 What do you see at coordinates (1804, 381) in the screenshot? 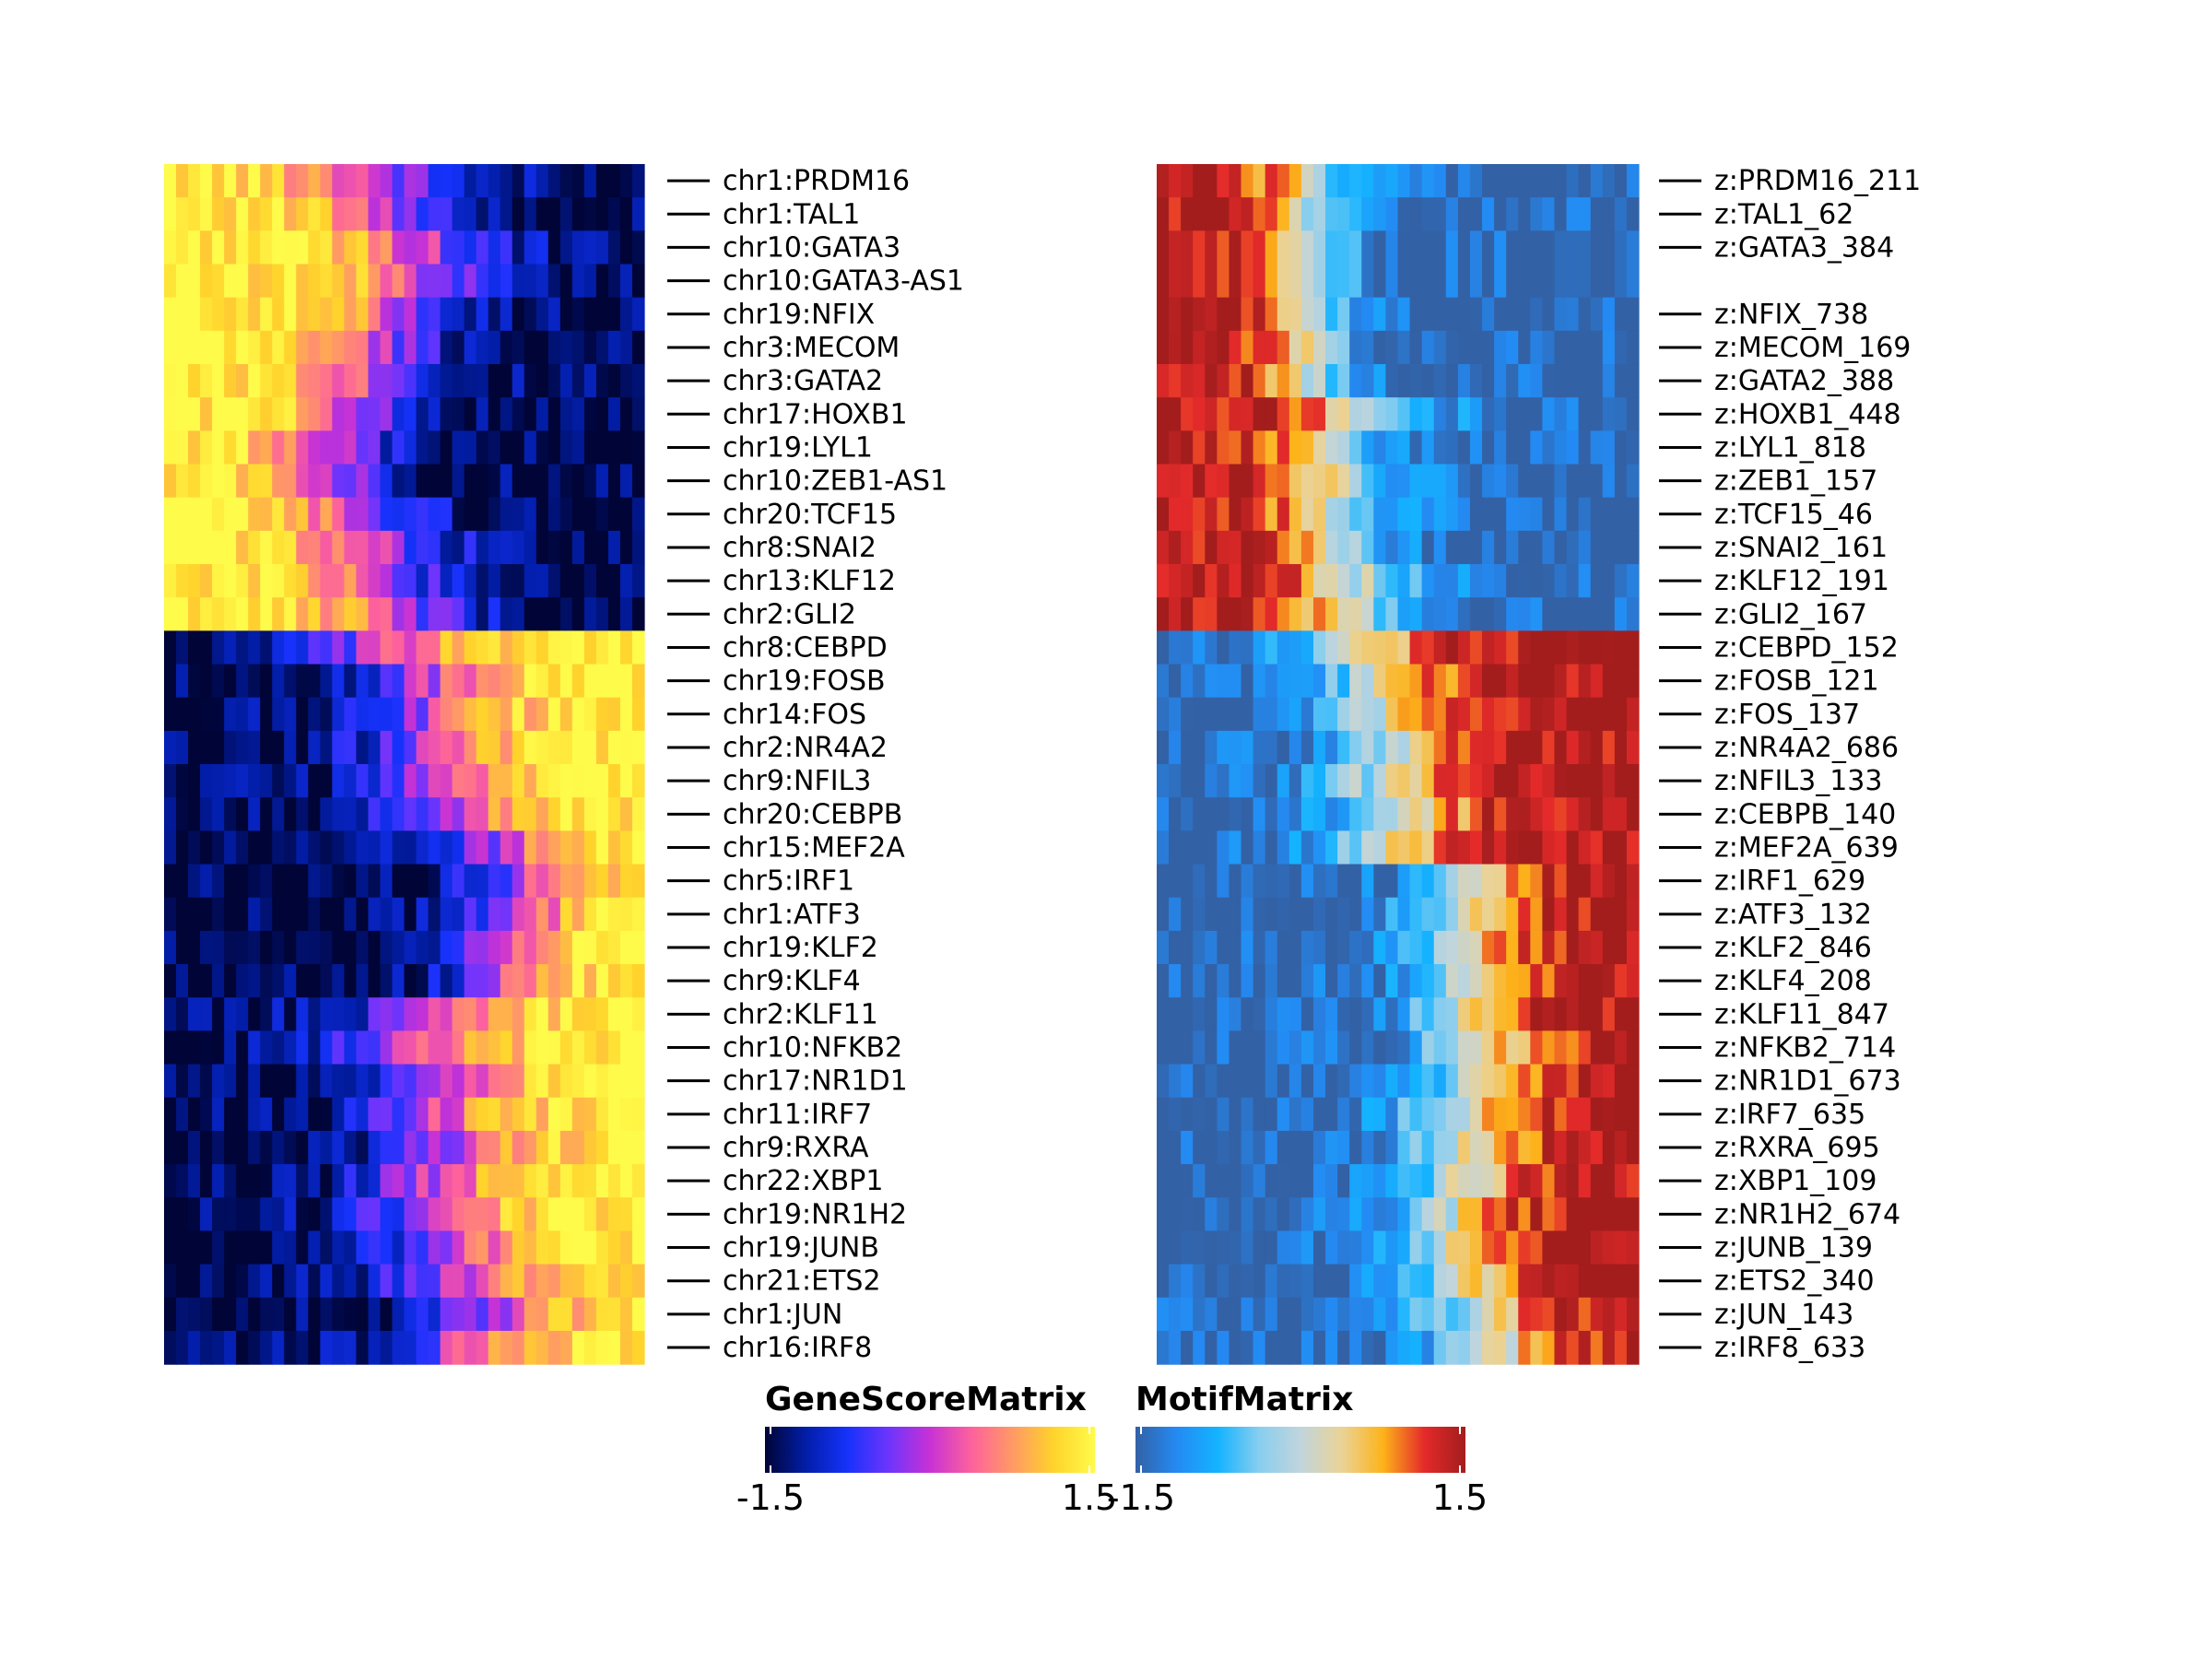
I see `mm-row-label: z:GATA2_388` at bounding box center [1804, 381].